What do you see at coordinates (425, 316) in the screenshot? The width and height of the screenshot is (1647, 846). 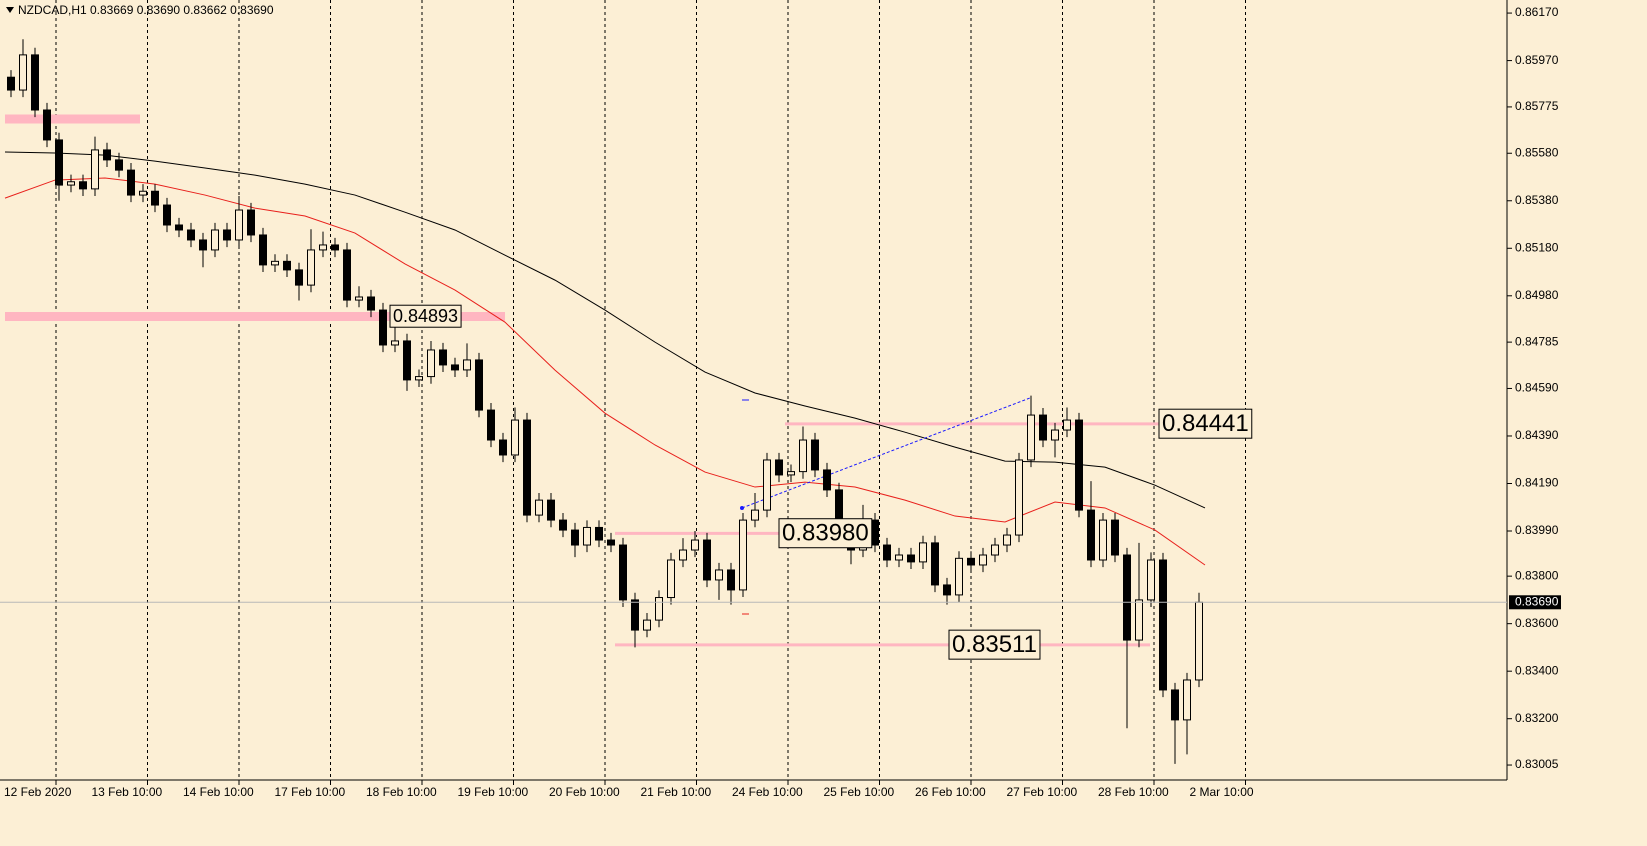 I see `level-label: 0.84893` at bounding box center [425, 316].